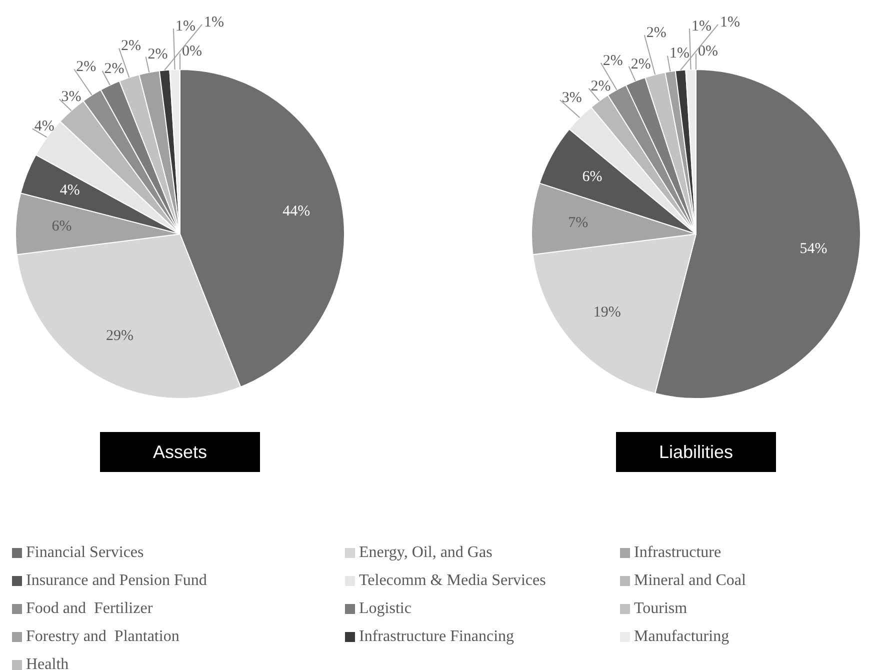 The width and height of the screenshot is (870, 670). What do you see at coordinates (47, 663) in the screenshot?
I see `legend-label: Health` at bounding box center [47, 663].